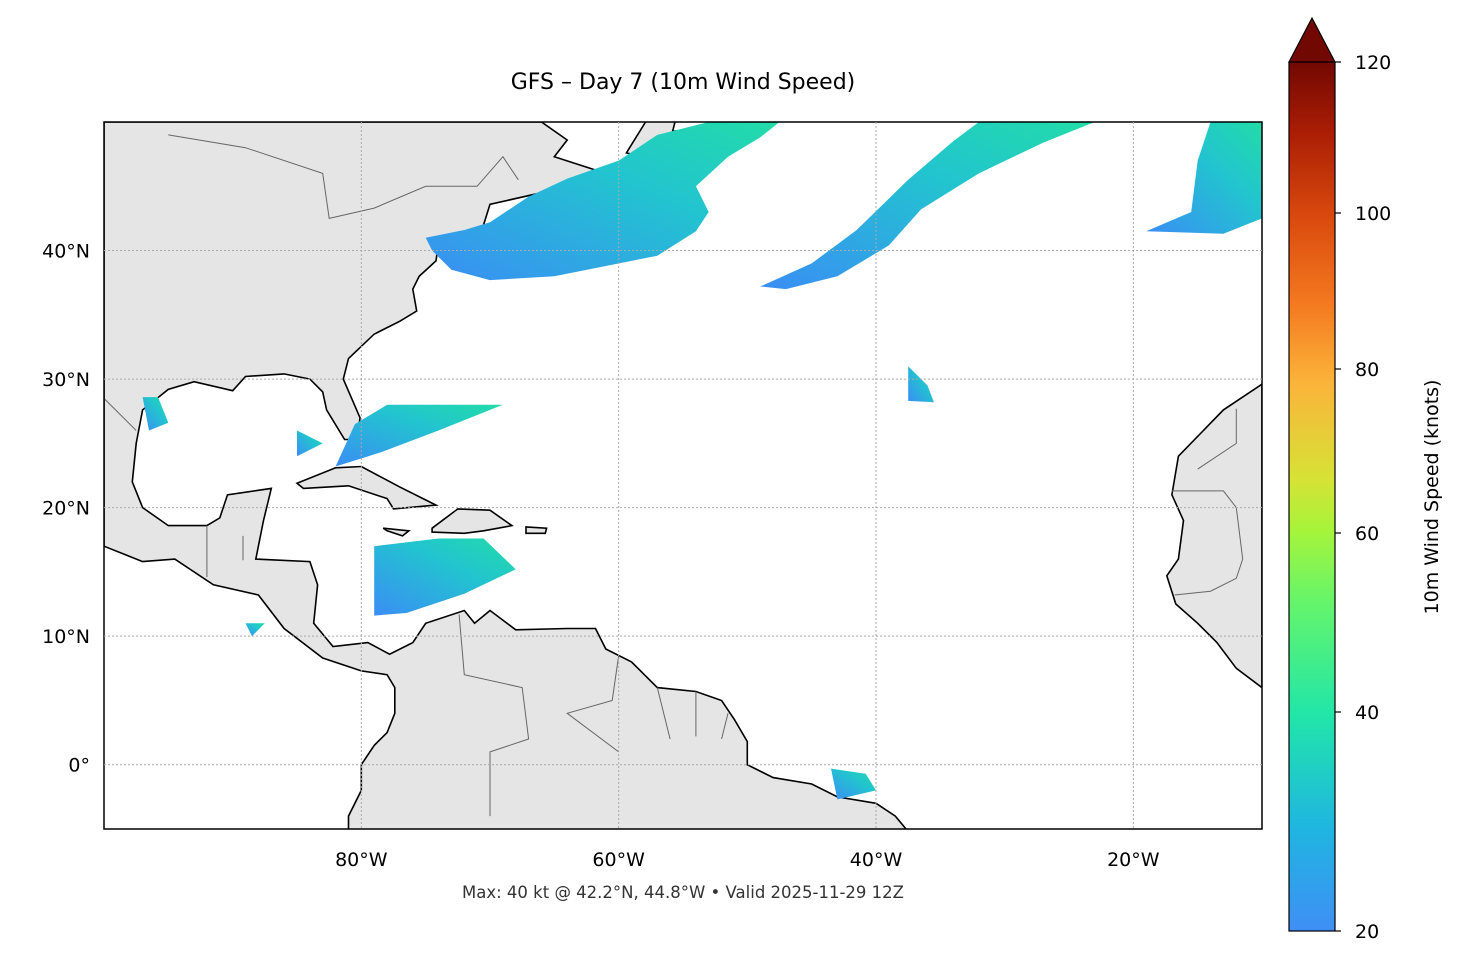 This screenshot has width=1466, height=969. Describe the element at coordinates (361, 860) in the screenshot. I see `lon-tick-label: 80°W` at that location.